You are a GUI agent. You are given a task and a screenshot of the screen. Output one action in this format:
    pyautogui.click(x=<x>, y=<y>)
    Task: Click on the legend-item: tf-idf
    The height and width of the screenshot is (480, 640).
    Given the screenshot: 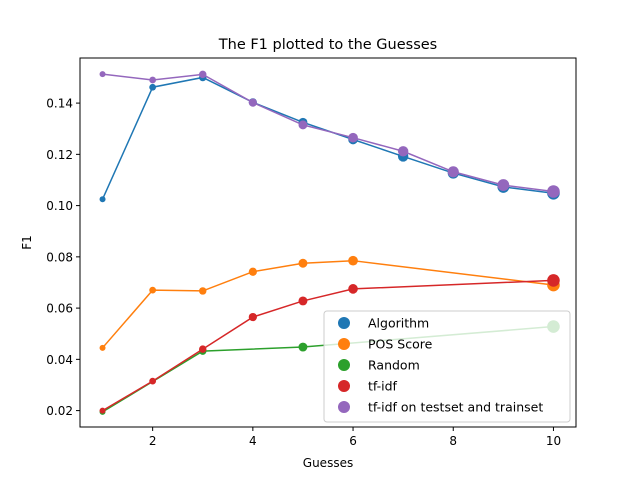 What is the action you would take?
    pyautogui.click(x=368, y=386)
    